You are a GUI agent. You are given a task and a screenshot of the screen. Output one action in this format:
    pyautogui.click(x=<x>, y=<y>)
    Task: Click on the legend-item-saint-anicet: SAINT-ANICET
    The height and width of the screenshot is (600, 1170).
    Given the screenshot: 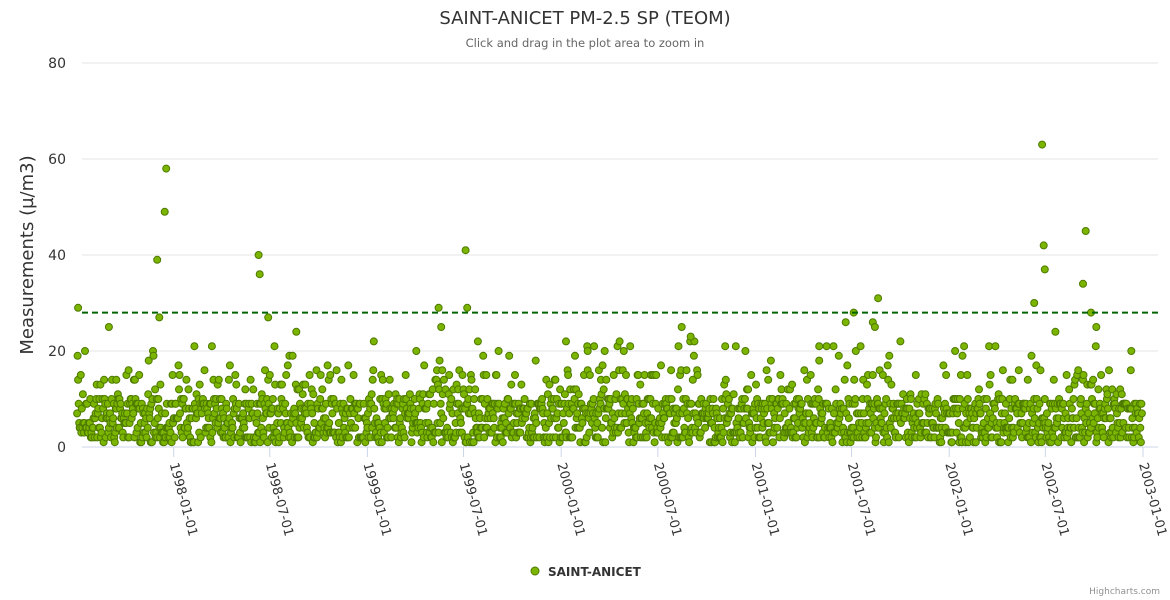 What is the action you would take?
    pyautogui.click(x=595, y=572)
    